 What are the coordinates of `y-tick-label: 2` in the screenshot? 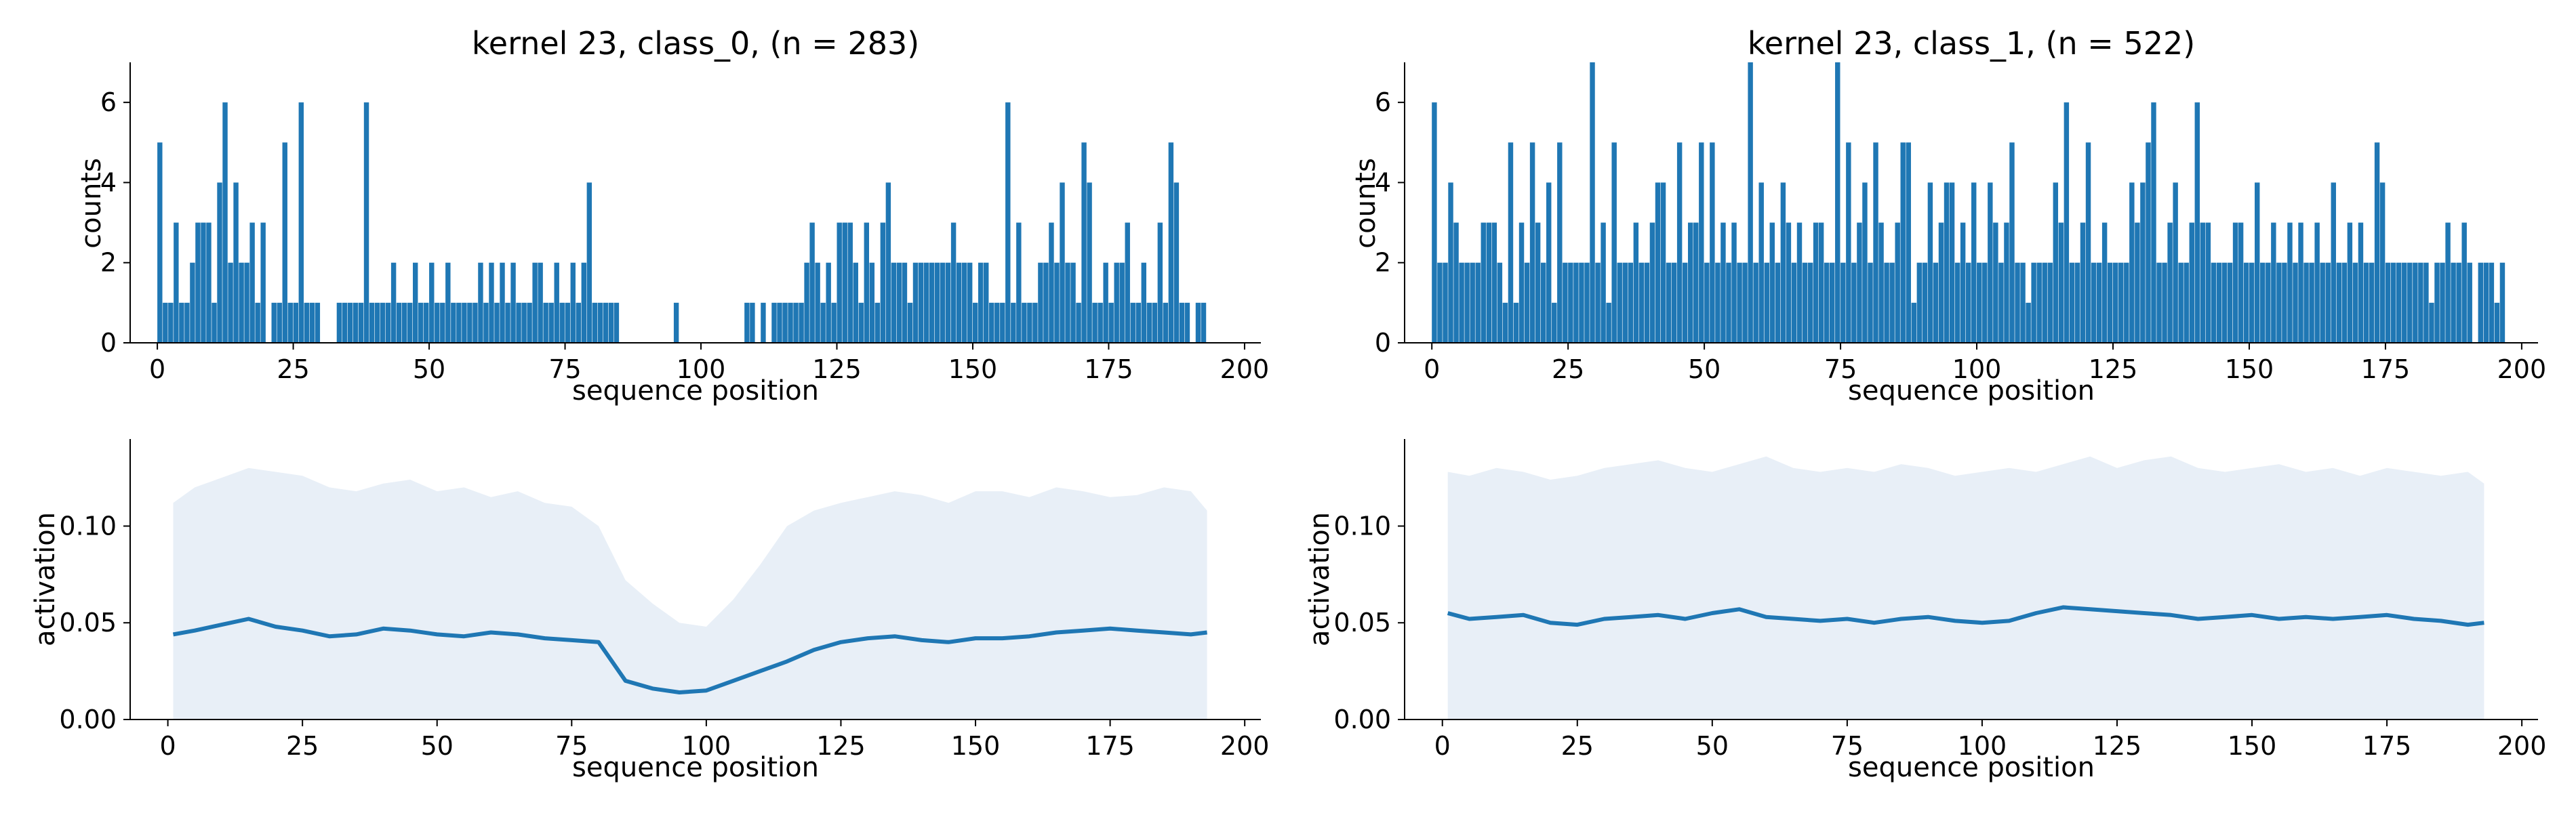 It's located at (1383, 263).